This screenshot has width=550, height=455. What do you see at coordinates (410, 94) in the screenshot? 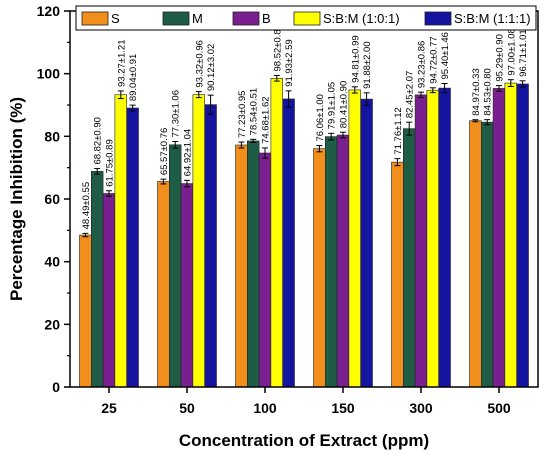
I see `data-label: 82.45±2.07` at bounding box center [410, 94].